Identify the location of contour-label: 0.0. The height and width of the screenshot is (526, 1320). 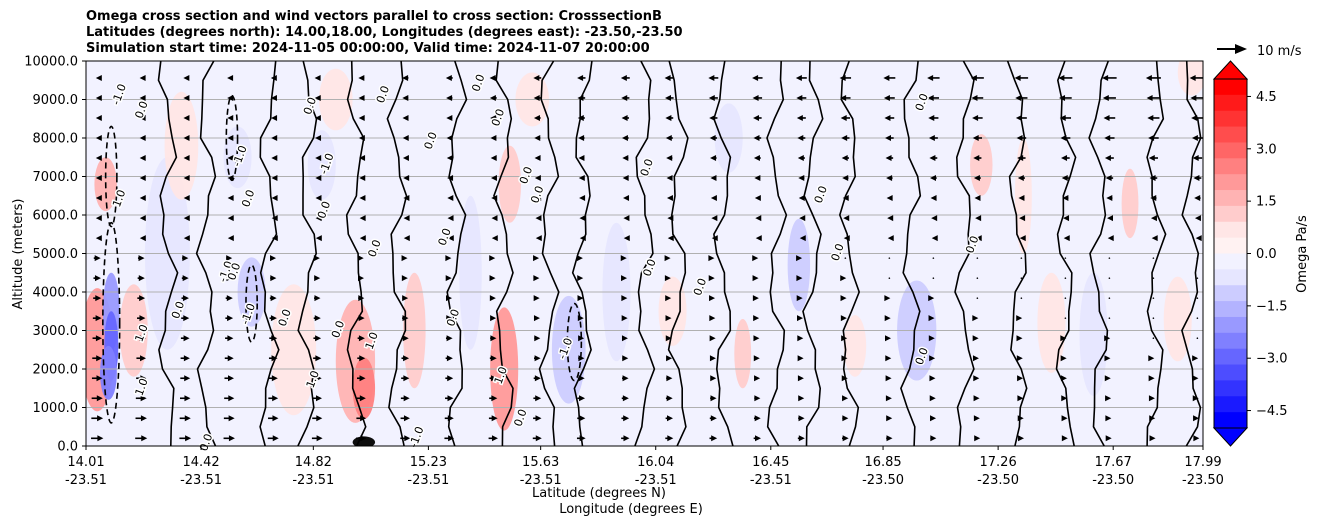
(520, 417).